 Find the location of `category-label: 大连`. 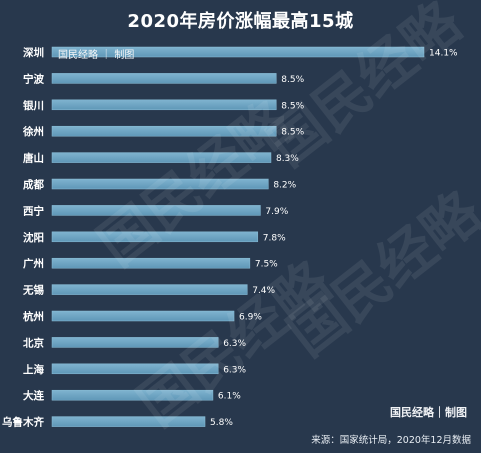

category-label: 大连 is located at coordinates (33, 395).